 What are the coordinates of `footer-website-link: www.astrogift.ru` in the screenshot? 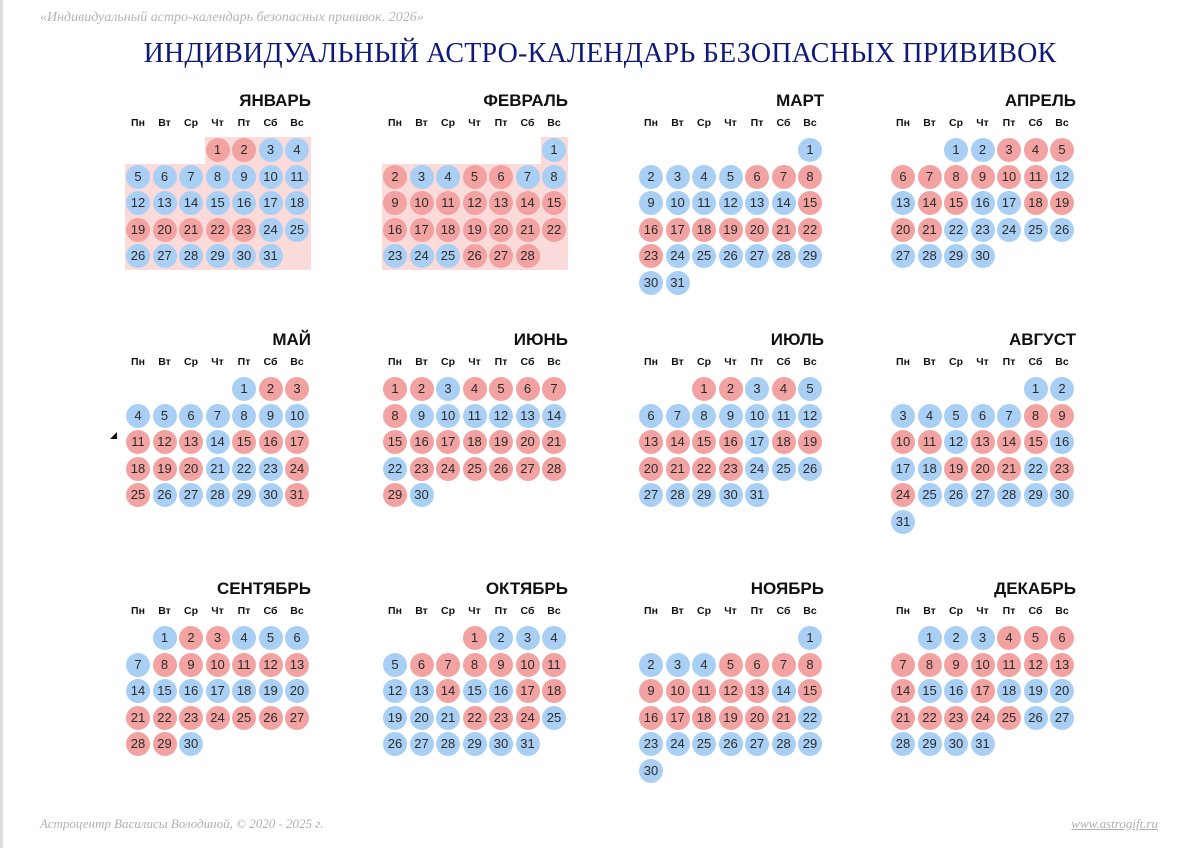 It's located at (1114, 823).